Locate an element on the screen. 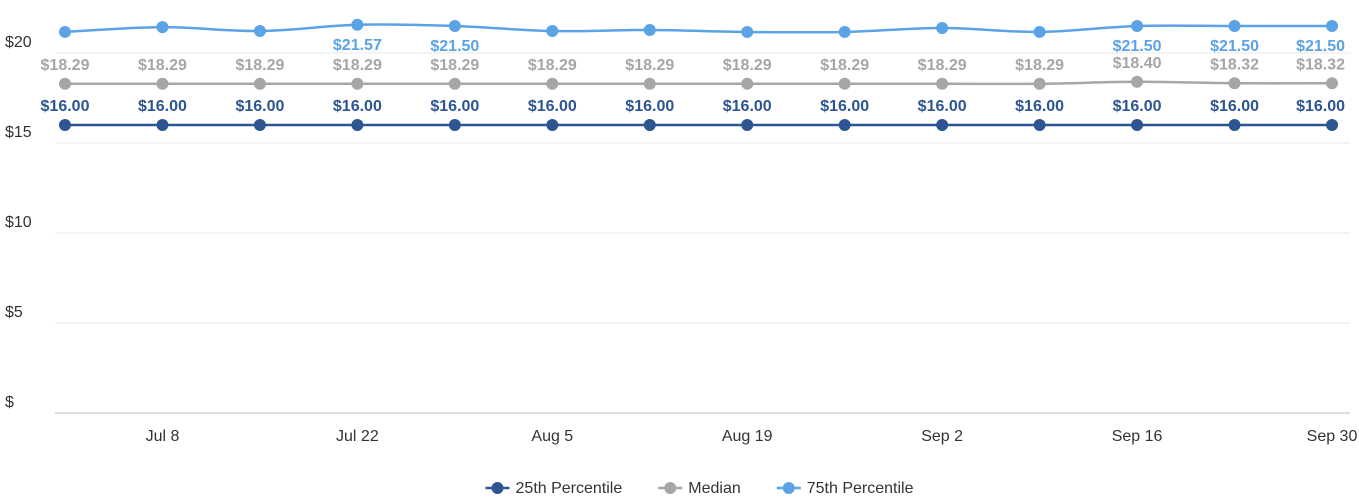  y-tick-label: $15 is located at coordinates (18, 132).